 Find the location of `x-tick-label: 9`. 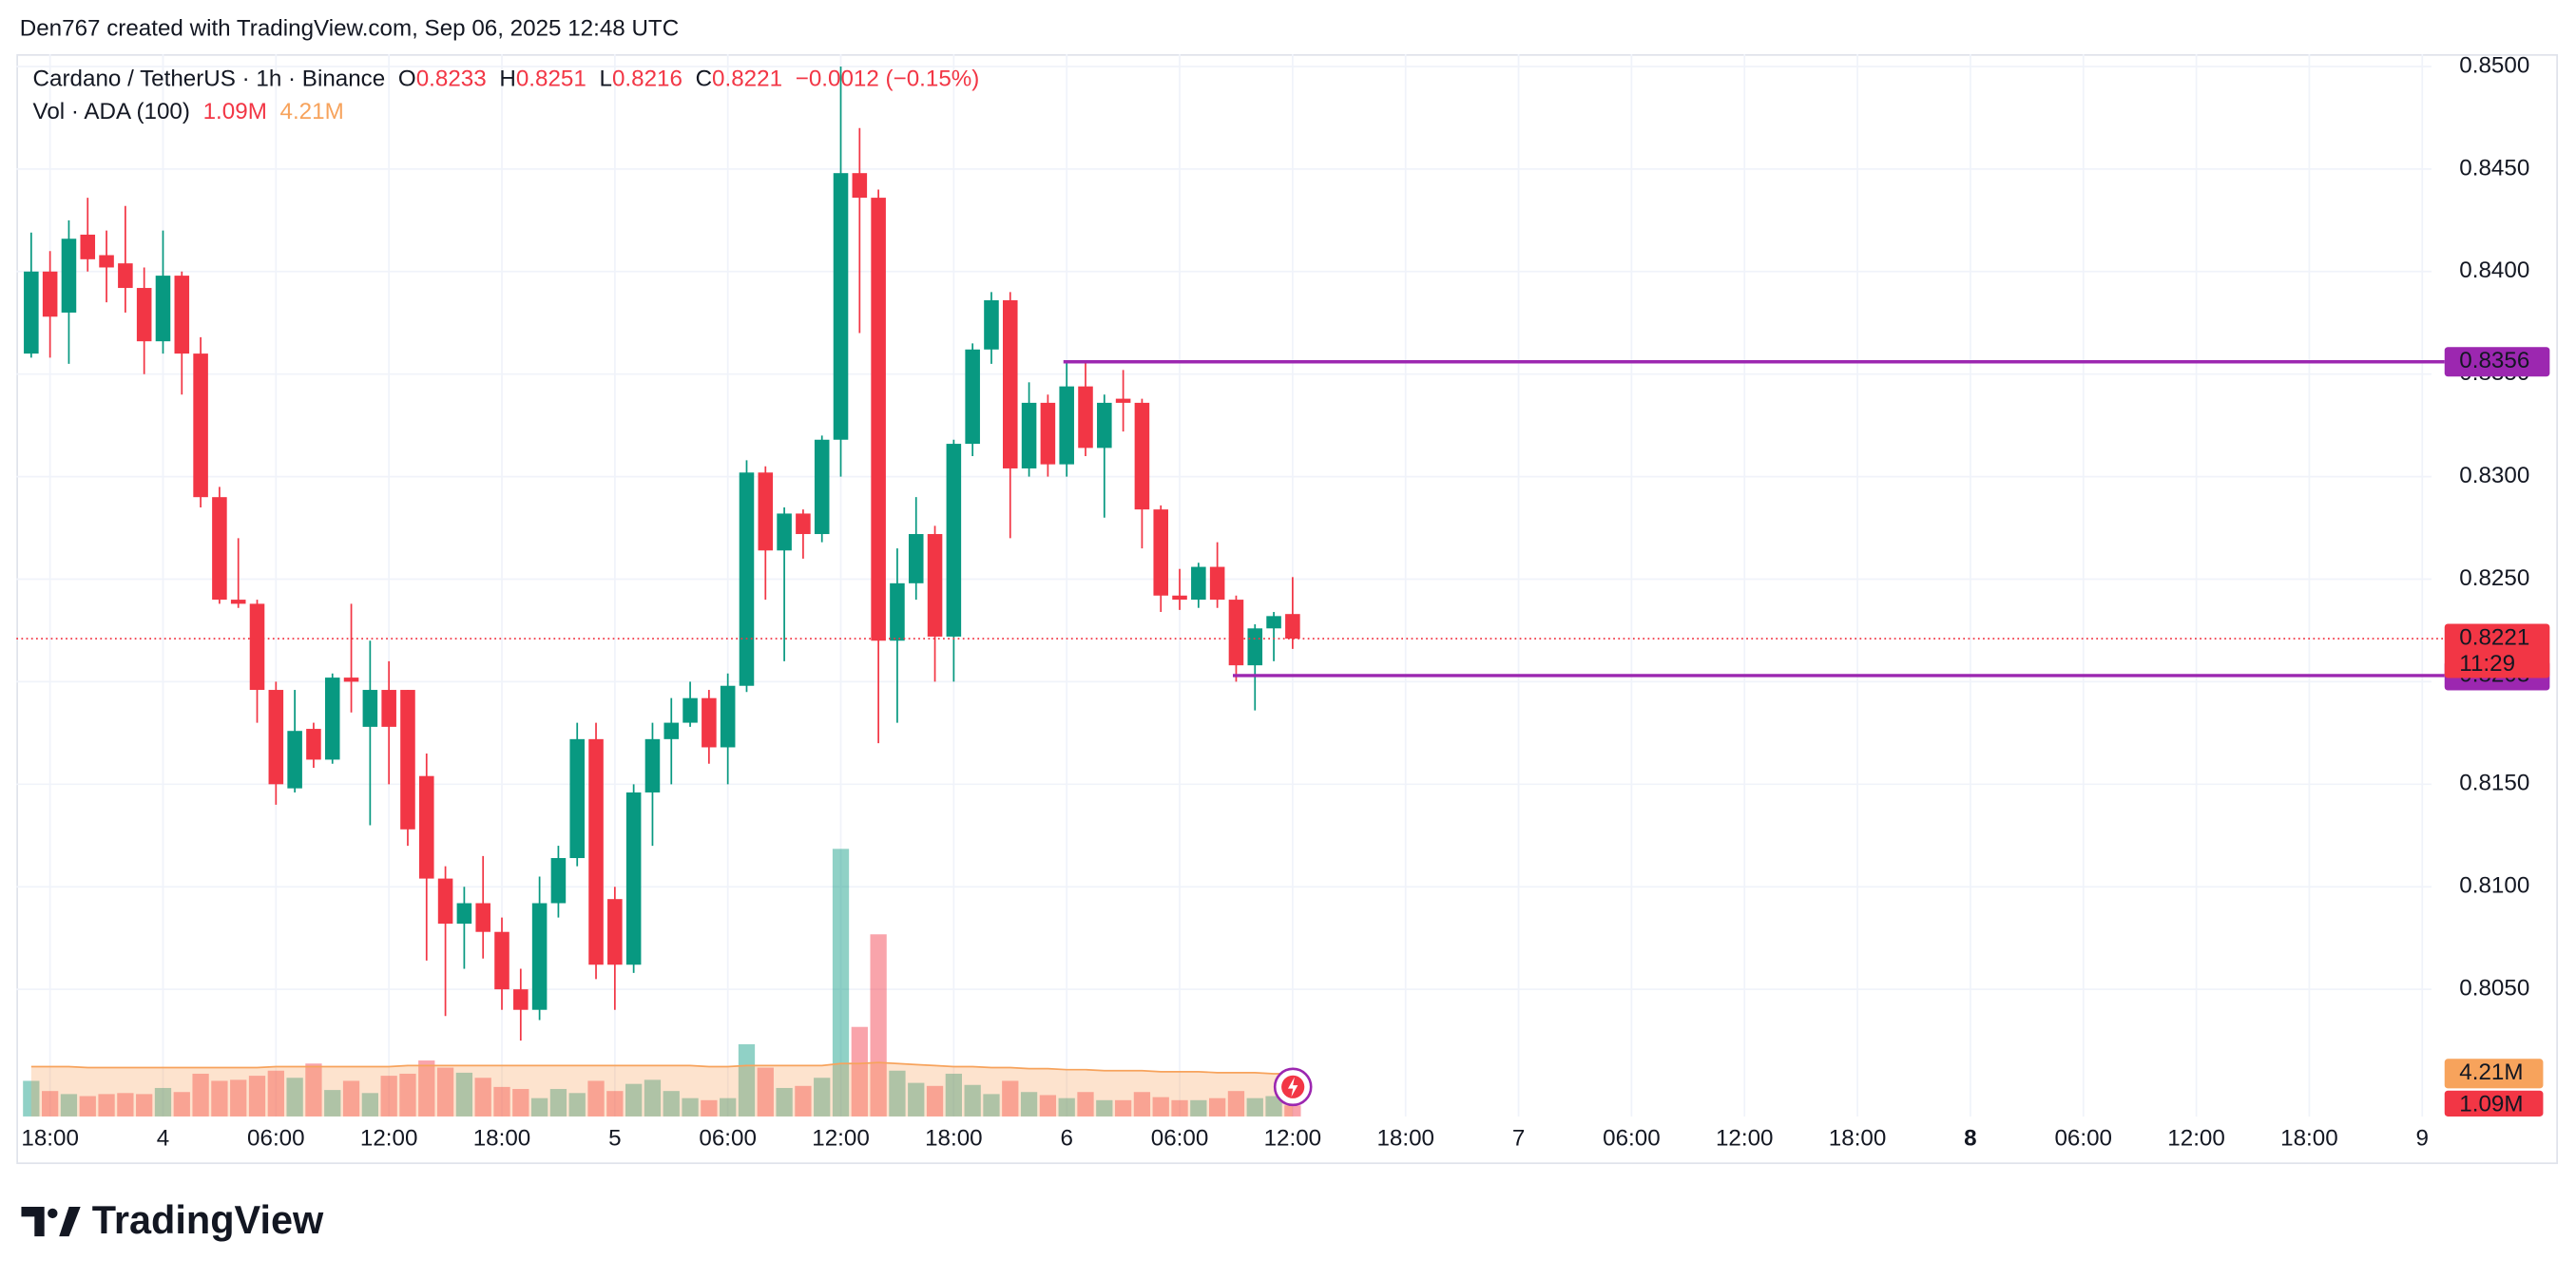

x-tick-label: 9 is located at coordinates (2422, 1139).